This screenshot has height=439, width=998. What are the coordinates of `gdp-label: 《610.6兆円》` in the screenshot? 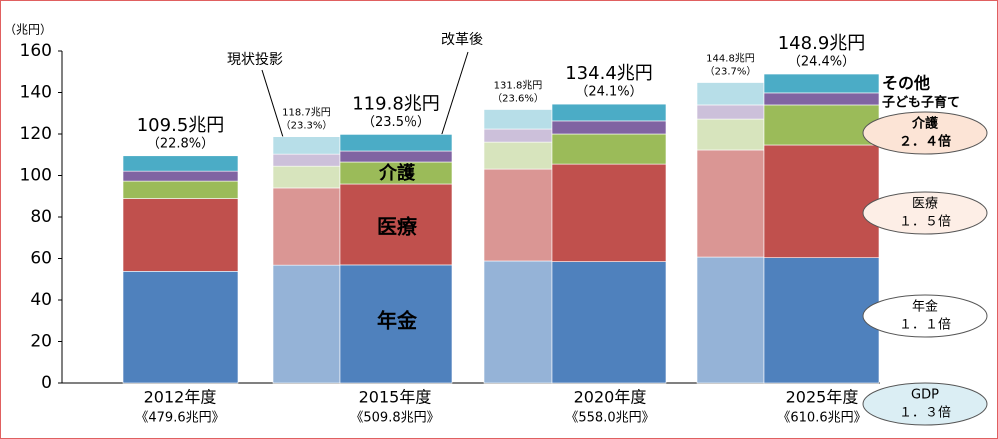 It's located at (821, 418).